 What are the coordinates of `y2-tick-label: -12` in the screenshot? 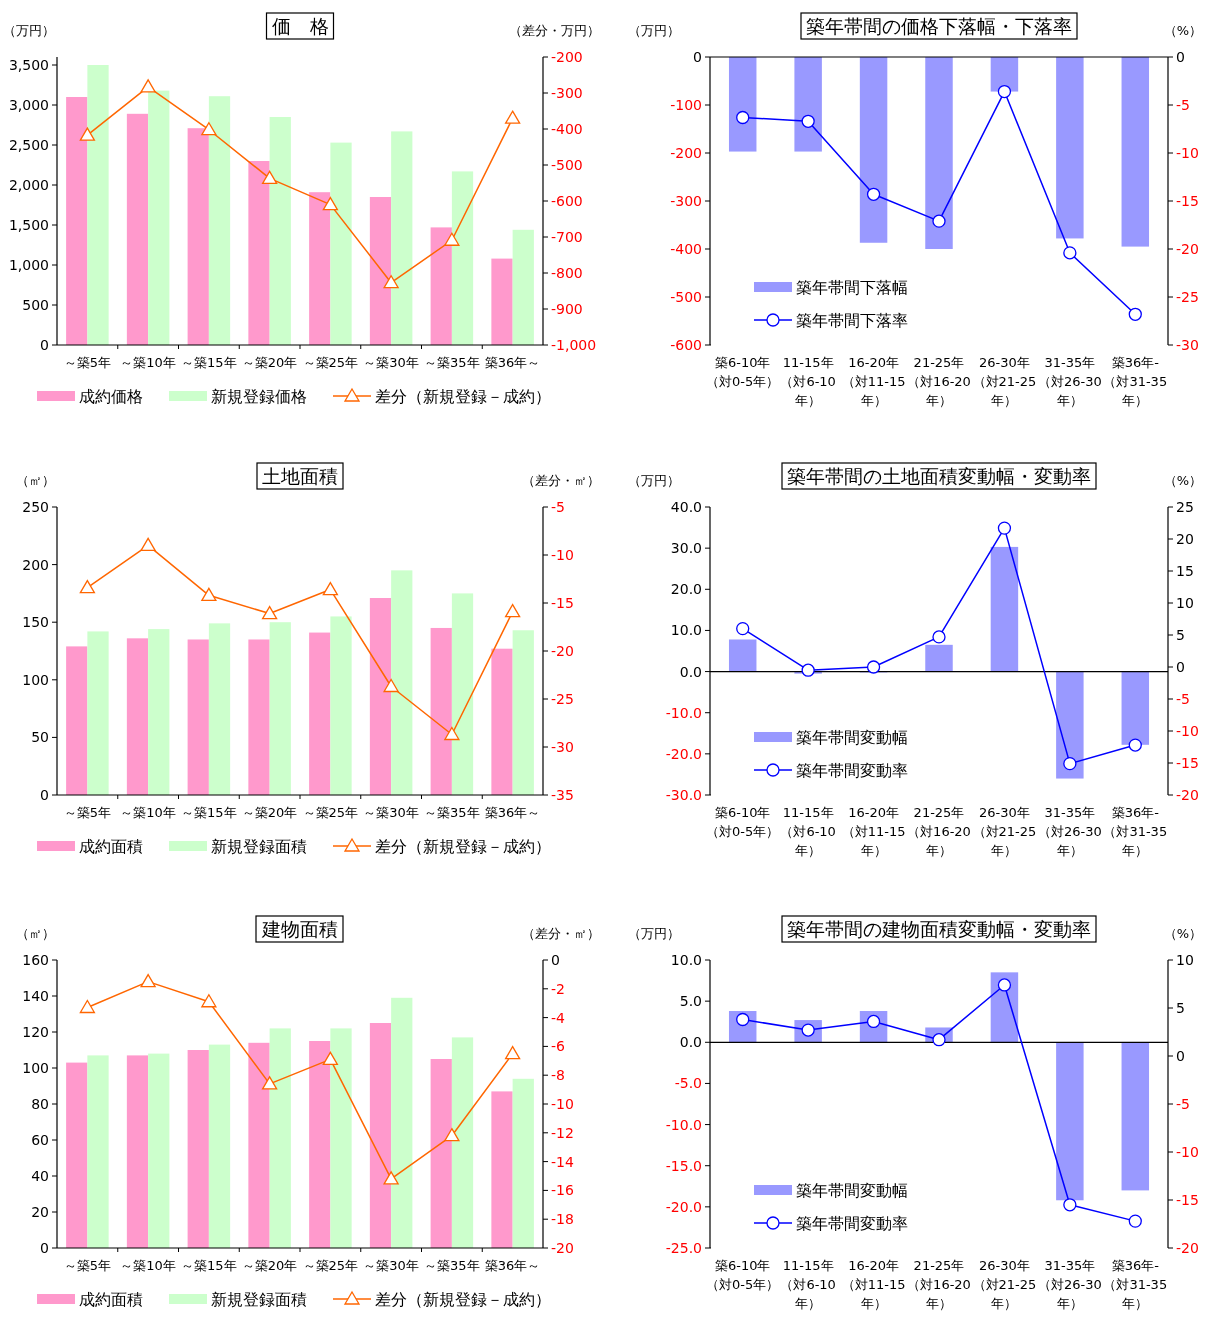 It's located at (562, 1132).